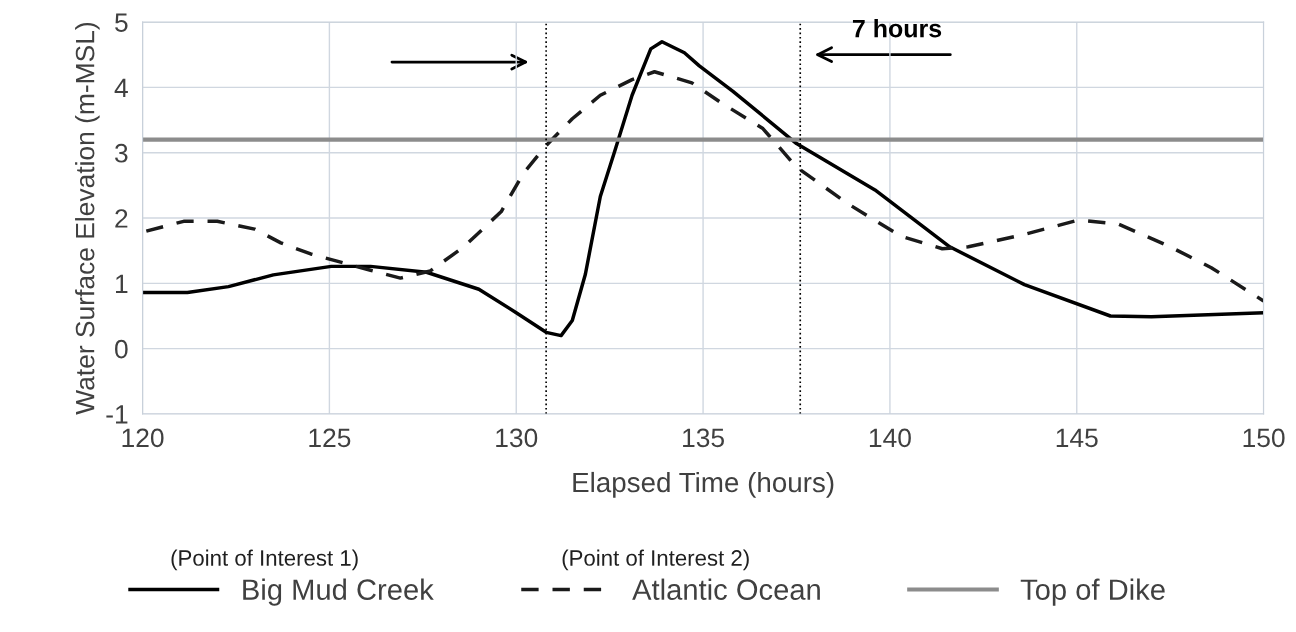  Describe the element at coordinates (1092, 592) in the screenshot. I see `legend-label: Top of Dike` at that location.